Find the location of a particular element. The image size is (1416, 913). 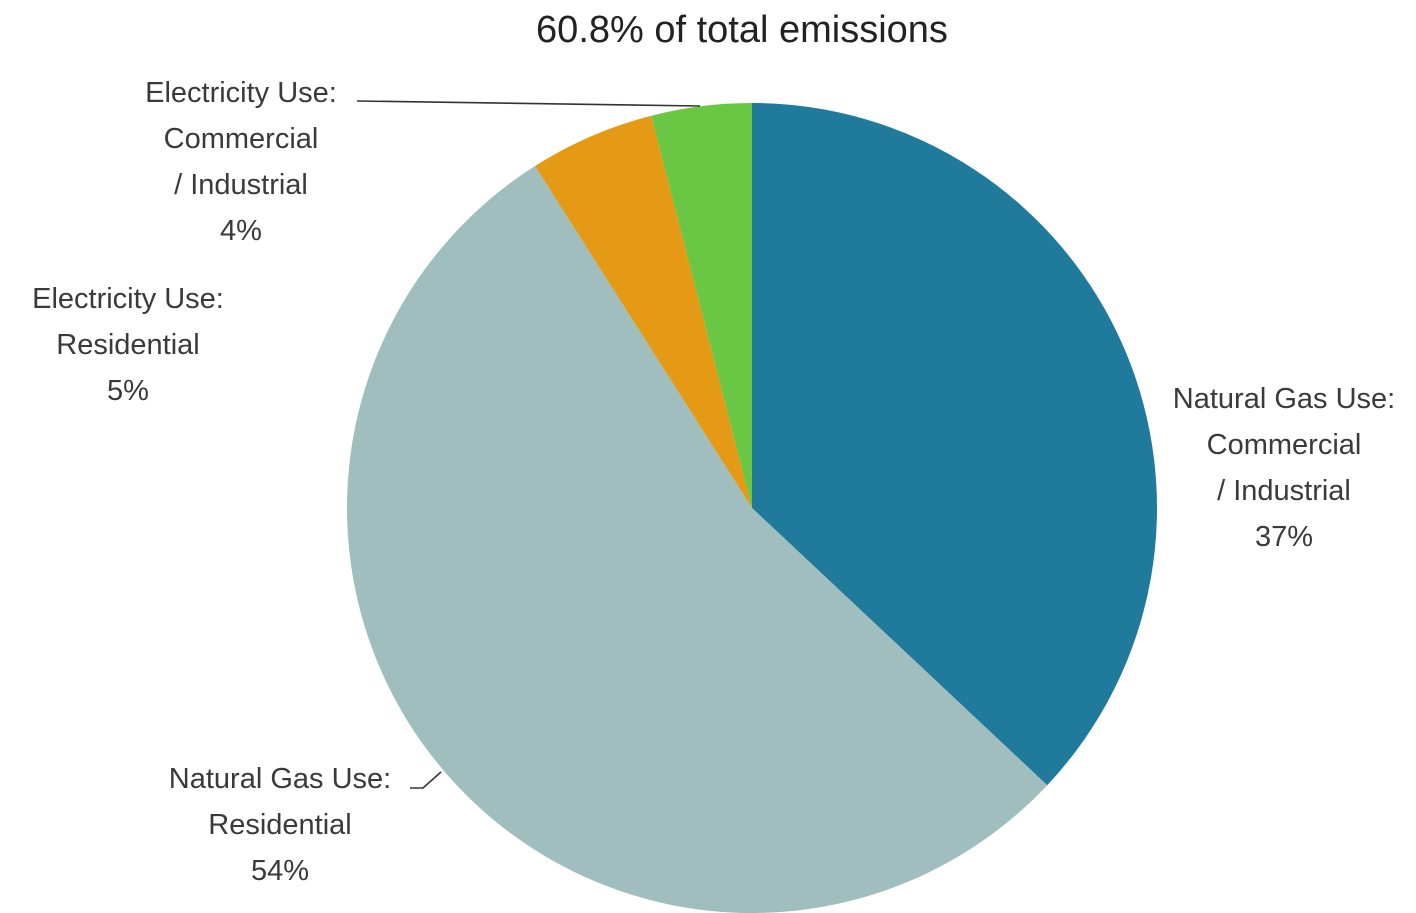

chart-title: 60.8% of total emissions is located at coordinates (742, 30).